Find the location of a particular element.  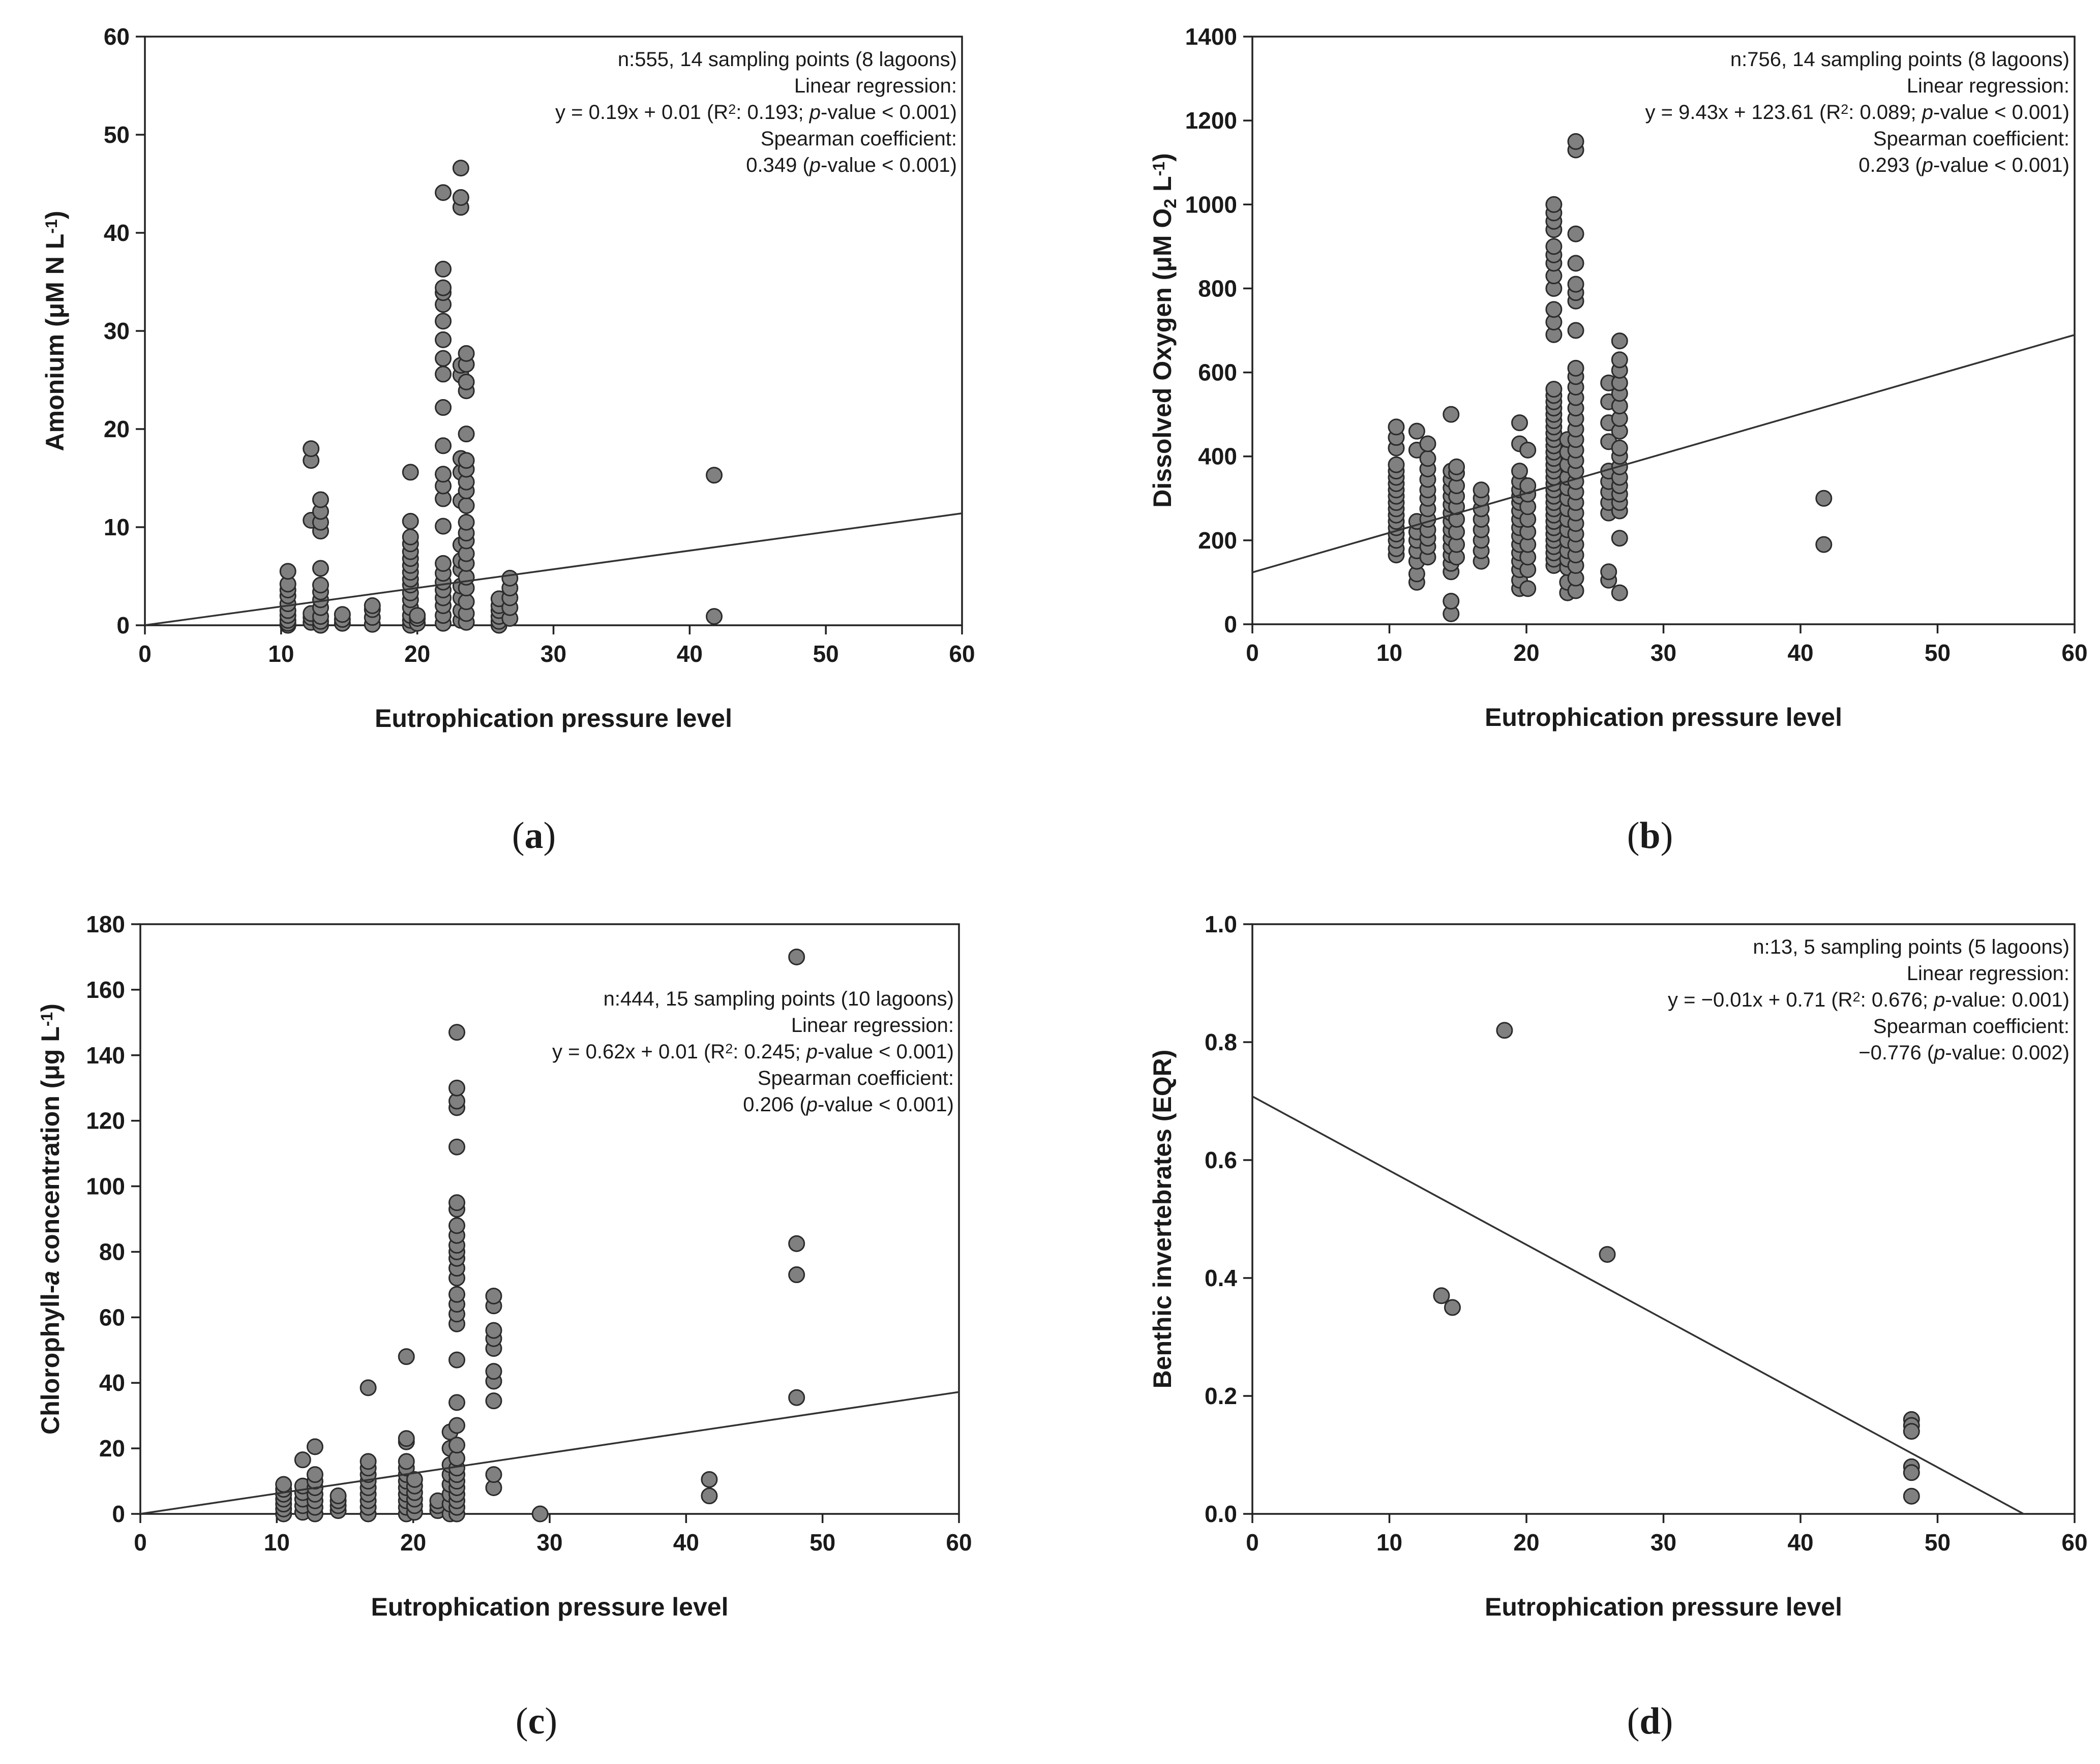

y-tick-label: 0.0 is located at coordinates (1221, 1514).